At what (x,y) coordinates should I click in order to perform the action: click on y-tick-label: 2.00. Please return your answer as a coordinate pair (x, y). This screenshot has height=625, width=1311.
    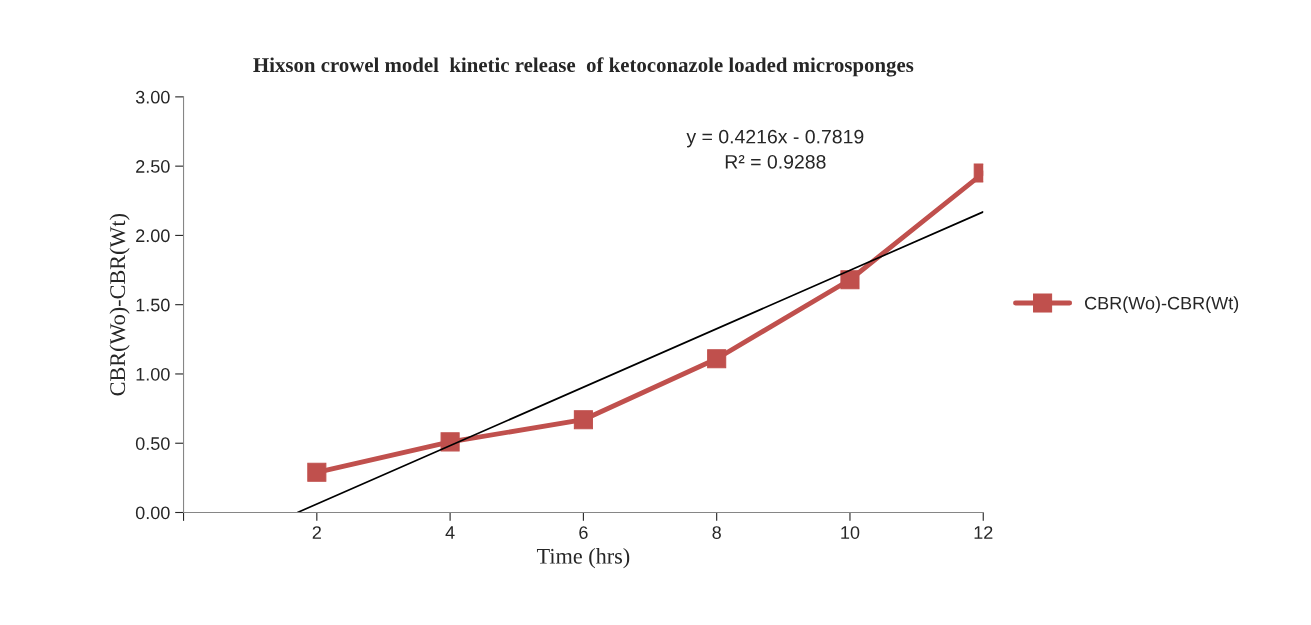
    Looking at the image, I should click on (153, 236).